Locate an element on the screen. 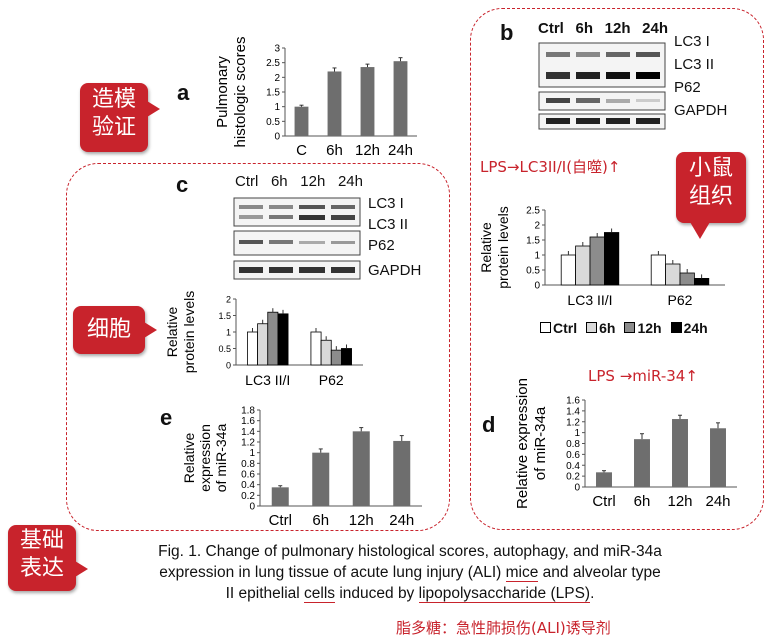 Image resolution: width=774 pixels, height=643 pixels. blot-b-row-lc3ii: LC3 II is located at coordinates (694, 64).